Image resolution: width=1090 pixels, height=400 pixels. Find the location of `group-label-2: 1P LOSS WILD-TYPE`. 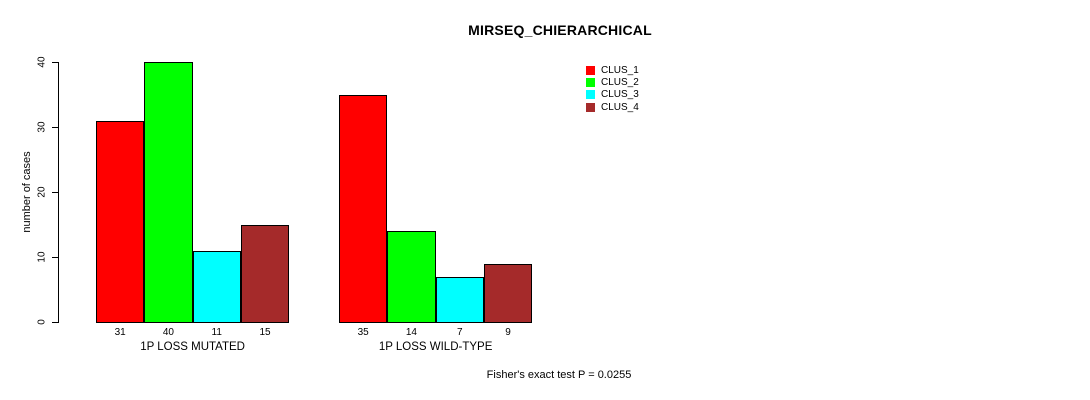

group-label-2: 1P LOSS WILD-TYPE is located at coordinates (435, 347).